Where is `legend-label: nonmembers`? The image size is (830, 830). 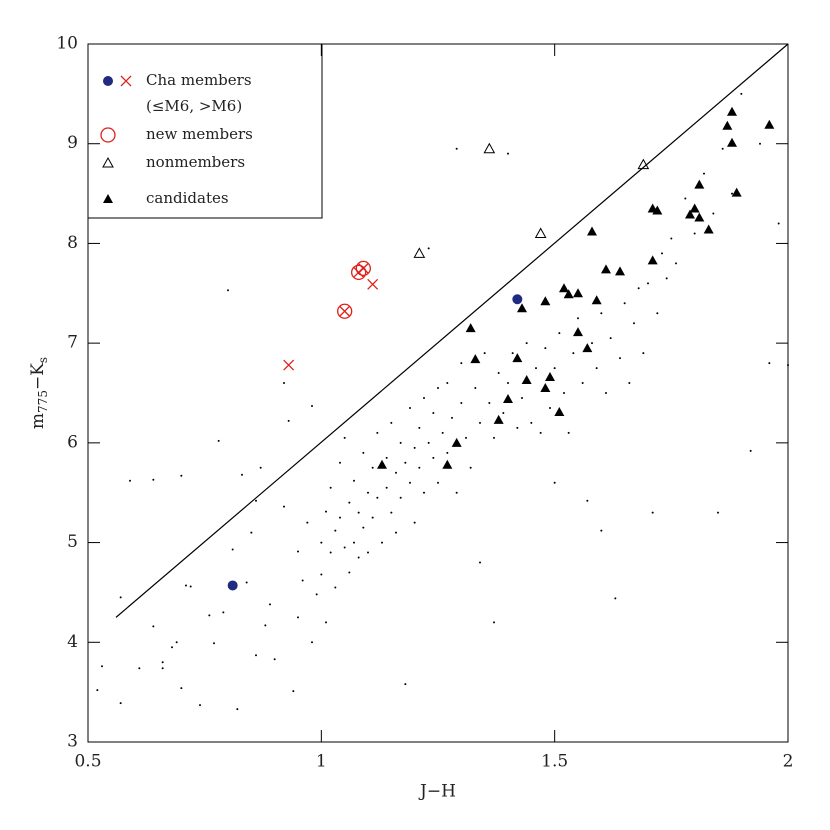 legend-label: nonmembers is located at coordinates (195, 162).